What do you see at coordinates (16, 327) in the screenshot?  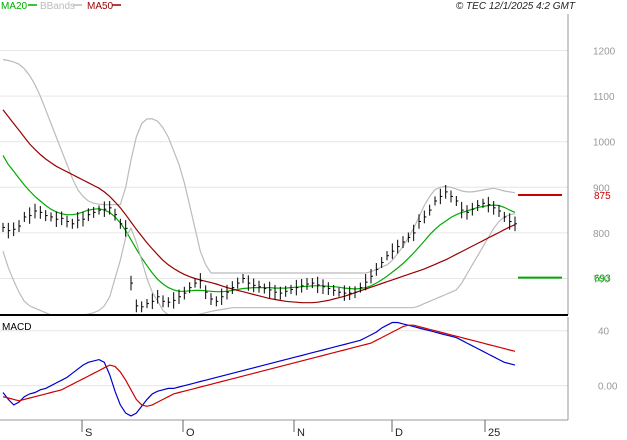 I see `macd-title: MACD` at bounding box center [16, 327].